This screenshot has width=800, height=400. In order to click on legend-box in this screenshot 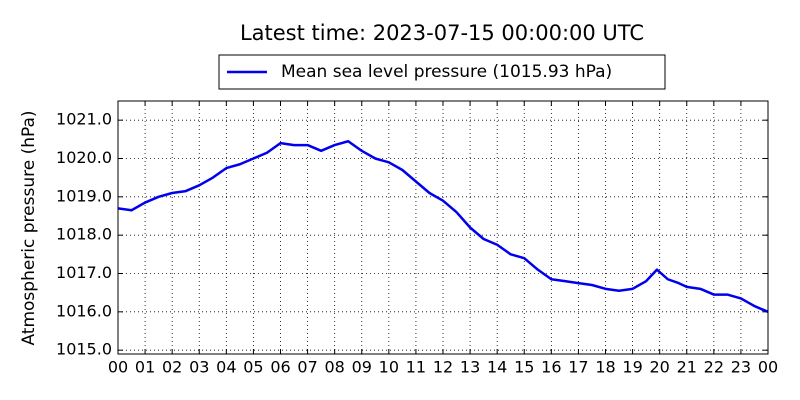, I will do `click(442, 72)`.